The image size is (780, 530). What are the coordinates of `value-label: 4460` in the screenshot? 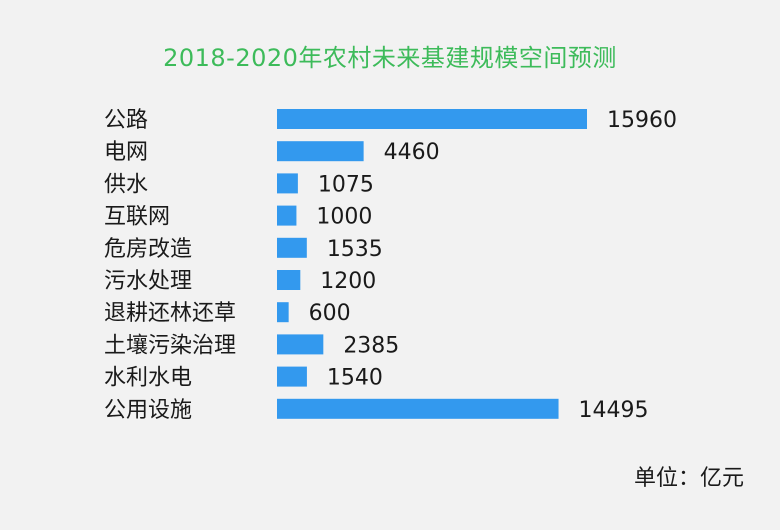 It's located at (412, 152).